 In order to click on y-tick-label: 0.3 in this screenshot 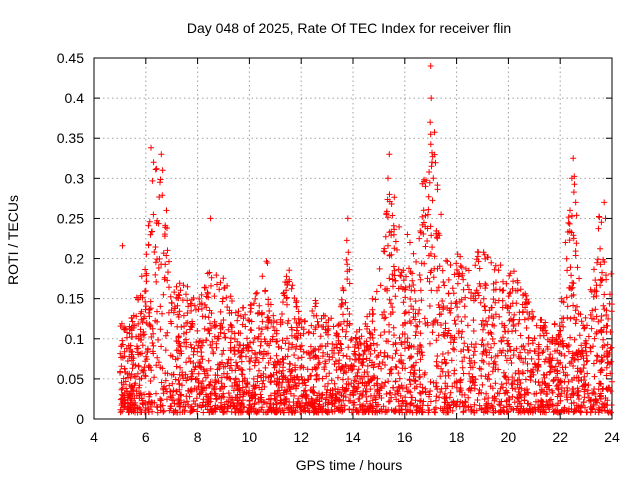, I will do `click(75, 178)`.